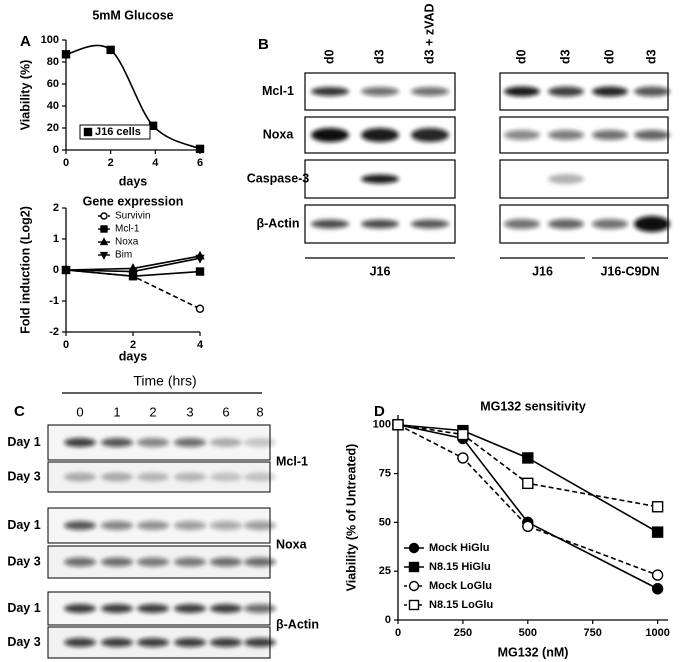 This screenshot has width=700, height=662. Describe the element at coordinates (116, 411) in the screenshot. I see `lane-label: 1` at that location.